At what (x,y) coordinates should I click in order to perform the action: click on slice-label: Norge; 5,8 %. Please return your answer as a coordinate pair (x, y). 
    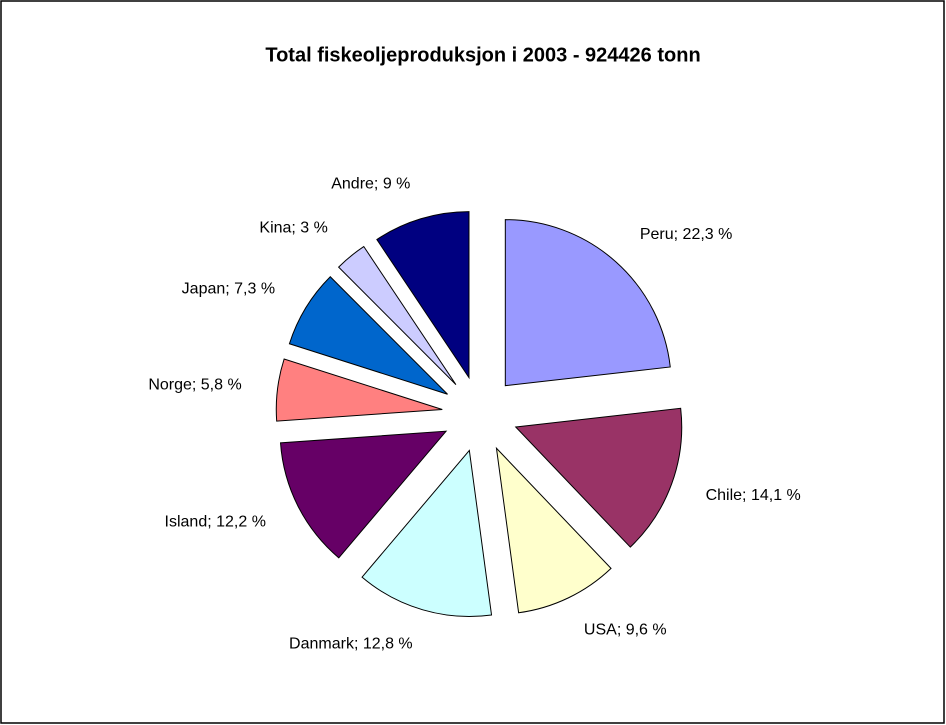
    Looking at the image, I should click on (194, 385).